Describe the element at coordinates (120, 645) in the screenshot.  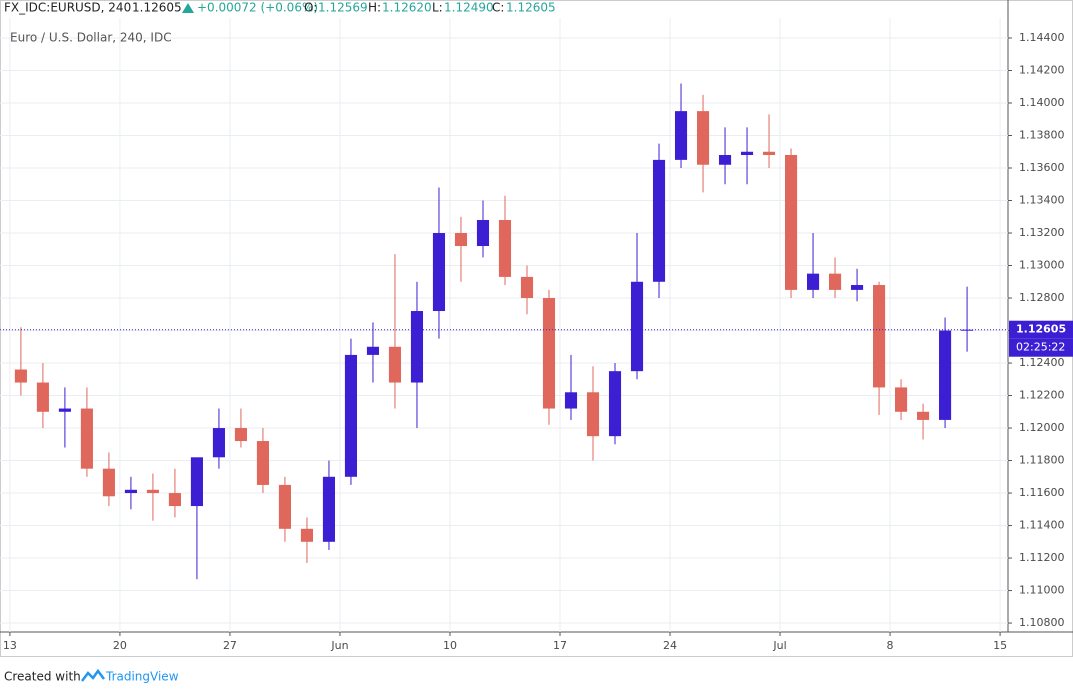
I see `x-tick-label: 20` at that location.